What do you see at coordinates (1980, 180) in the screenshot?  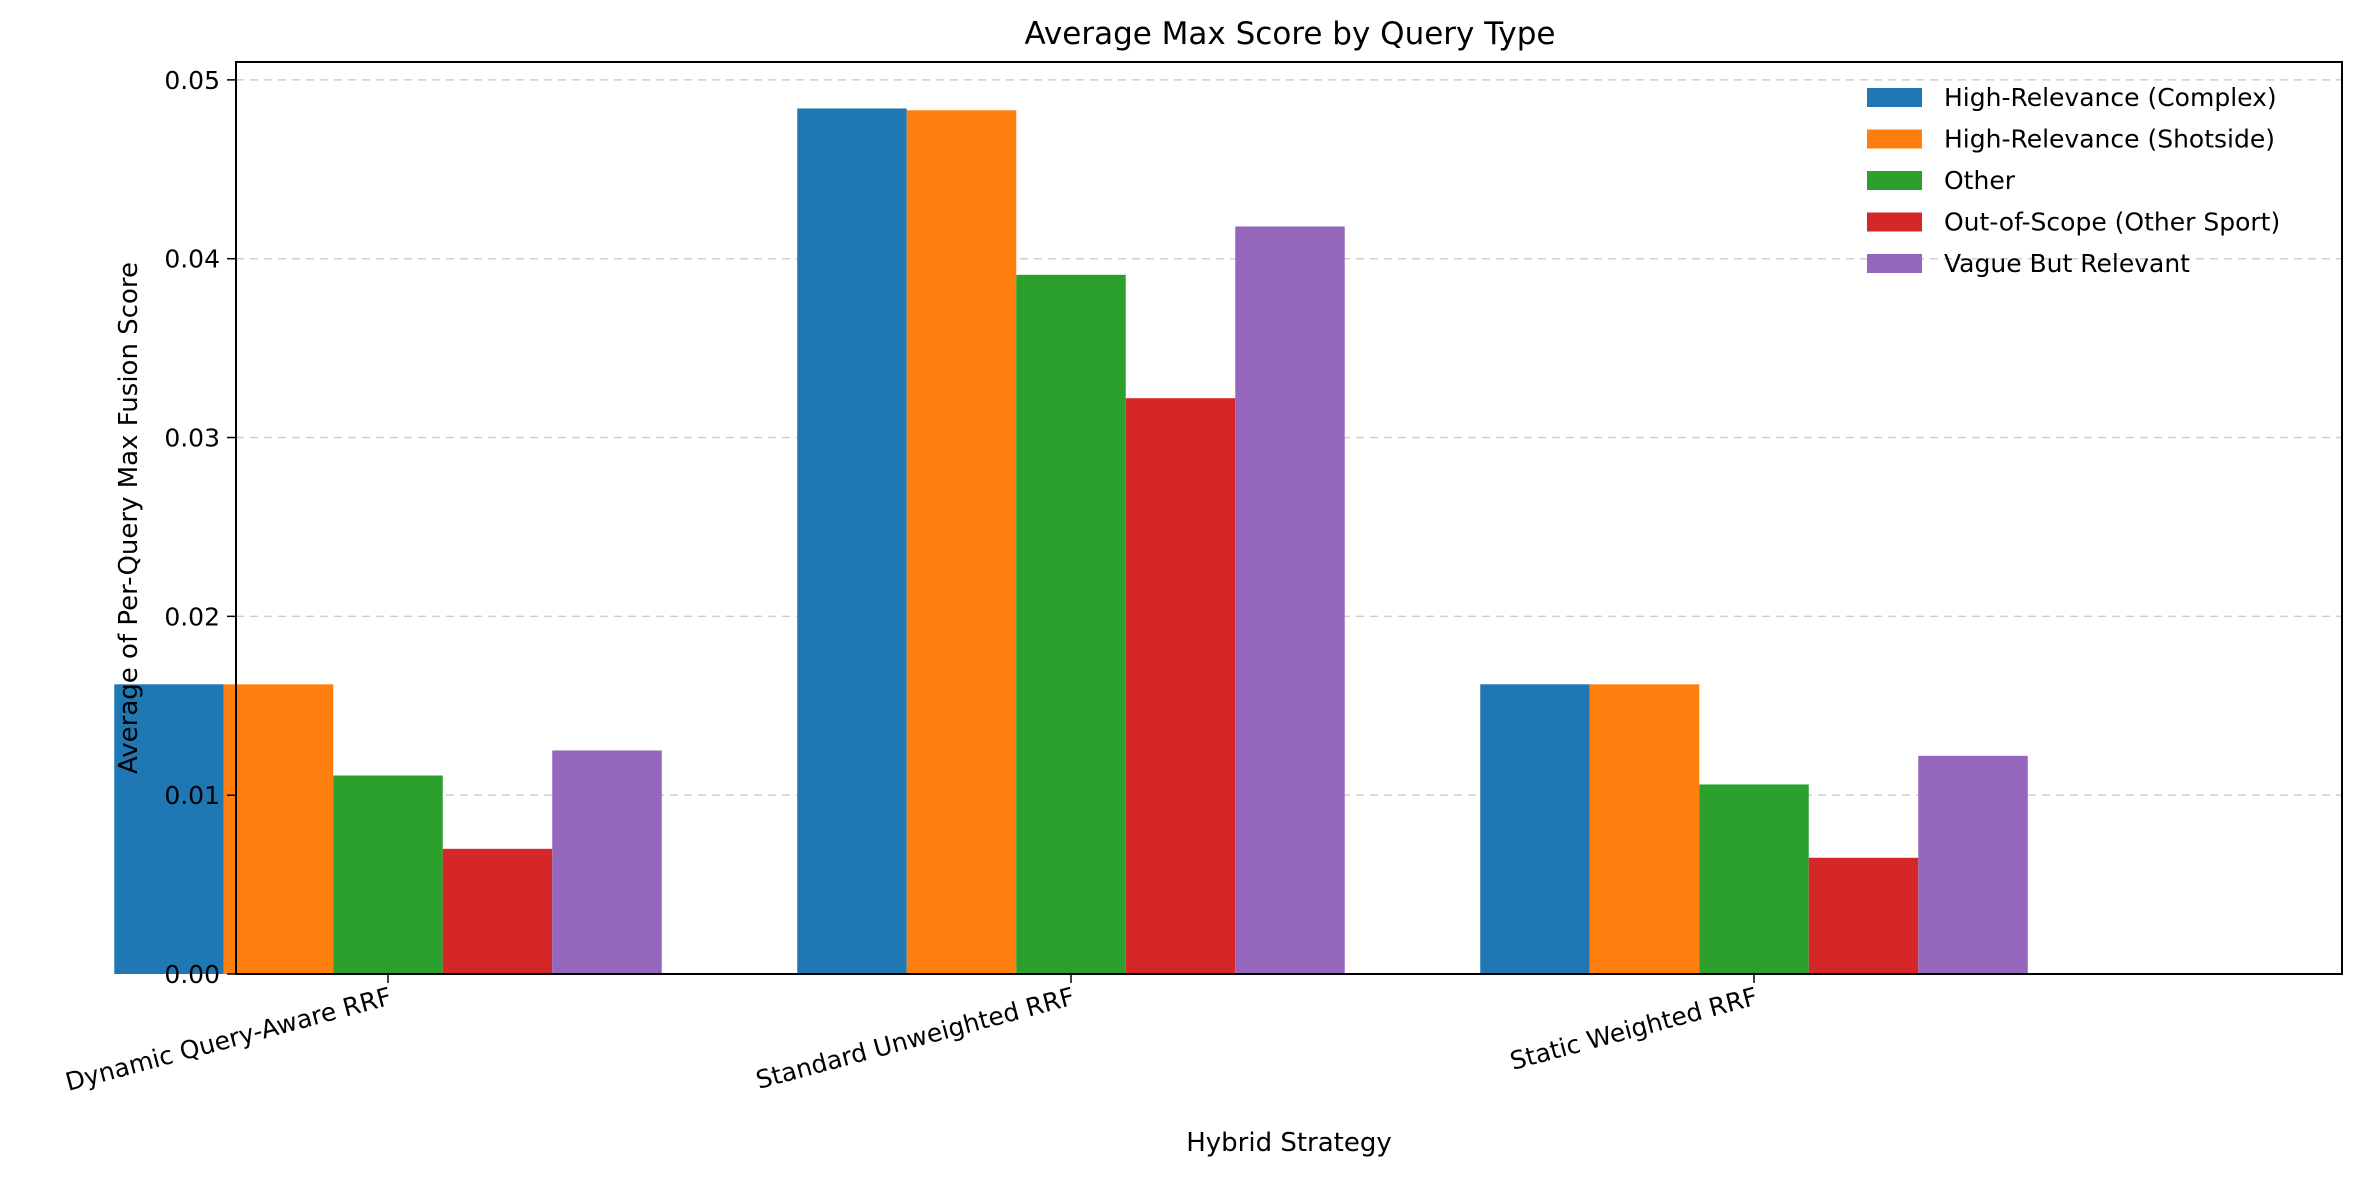 I see `legend-label: Other` at bounding box center [1980, 180].